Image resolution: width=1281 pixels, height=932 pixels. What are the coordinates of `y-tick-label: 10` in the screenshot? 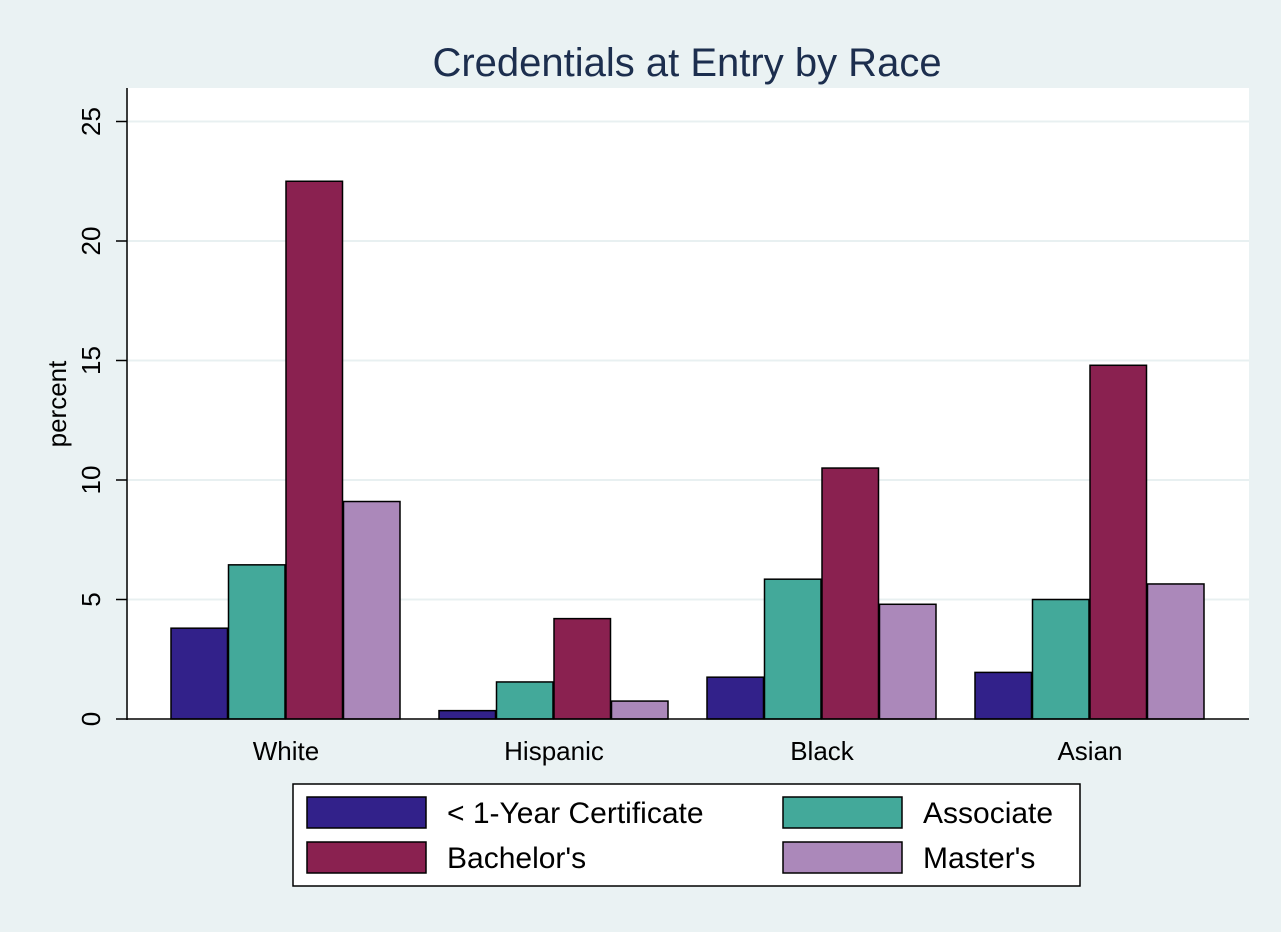 It's located at (91, 480).